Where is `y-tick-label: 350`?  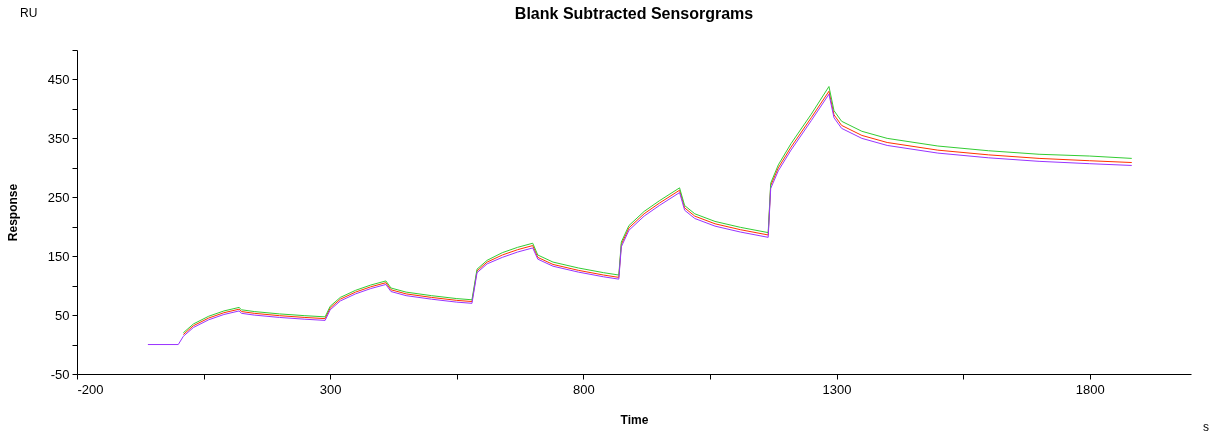
y-tick-label: 350 is located at coordinates (58, 138).